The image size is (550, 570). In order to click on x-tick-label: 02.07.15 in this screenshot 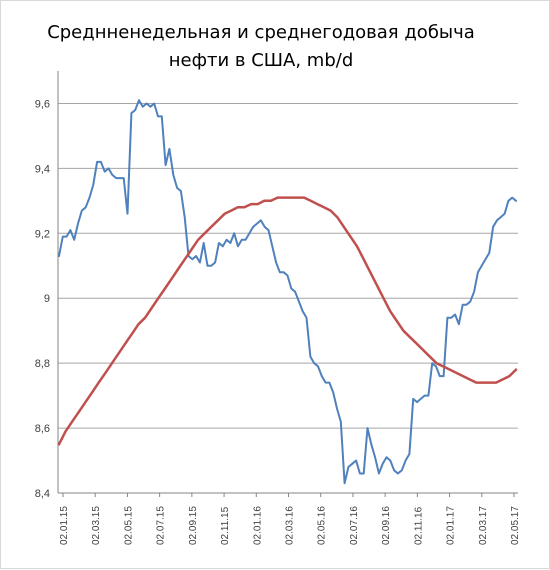, I will do `click(161, 525)`.